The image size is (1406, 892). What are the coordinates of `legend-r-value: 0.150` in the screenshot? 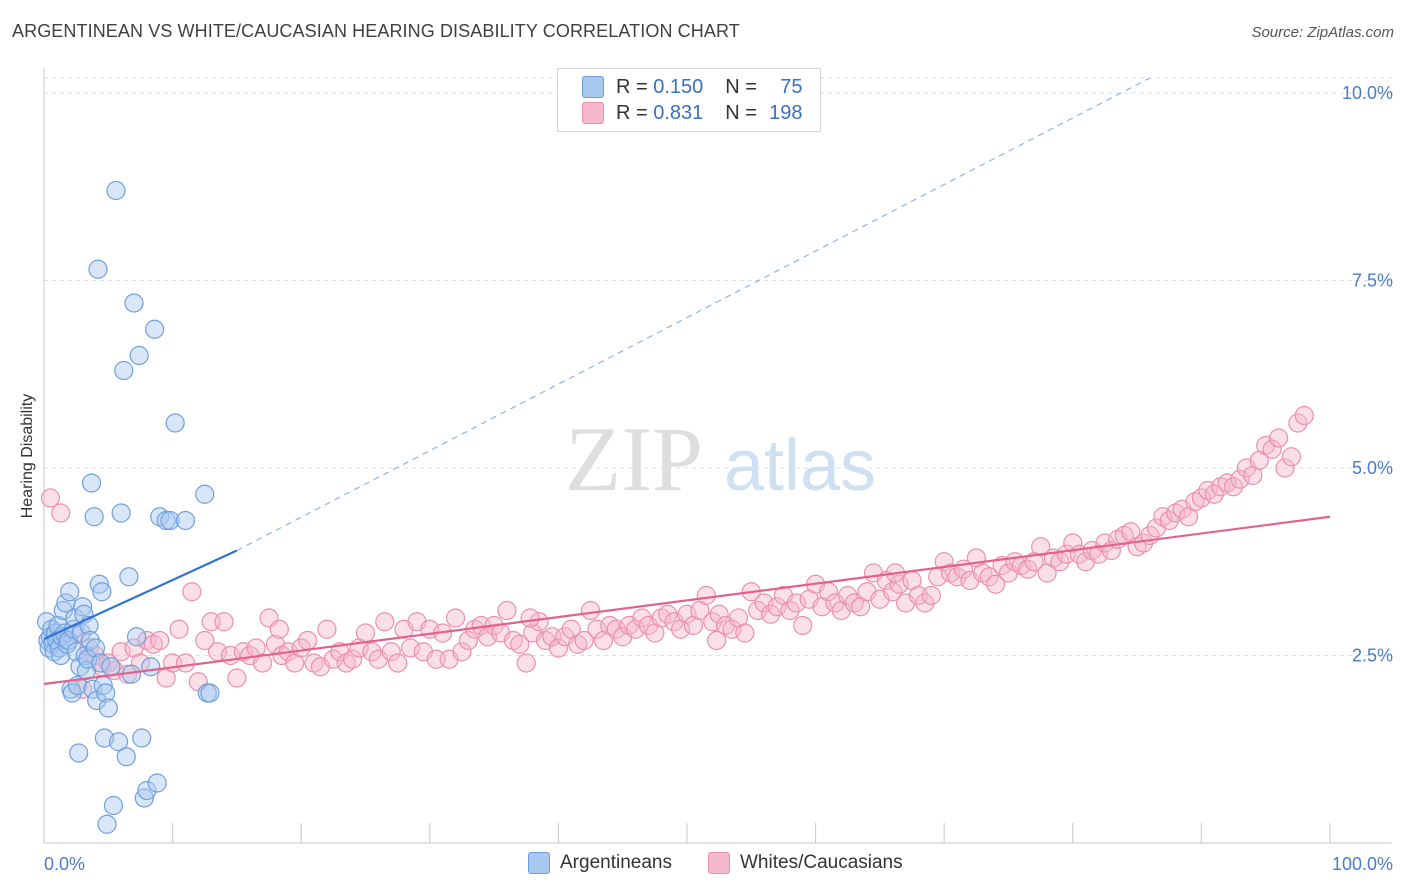 It's located at (678, 86).